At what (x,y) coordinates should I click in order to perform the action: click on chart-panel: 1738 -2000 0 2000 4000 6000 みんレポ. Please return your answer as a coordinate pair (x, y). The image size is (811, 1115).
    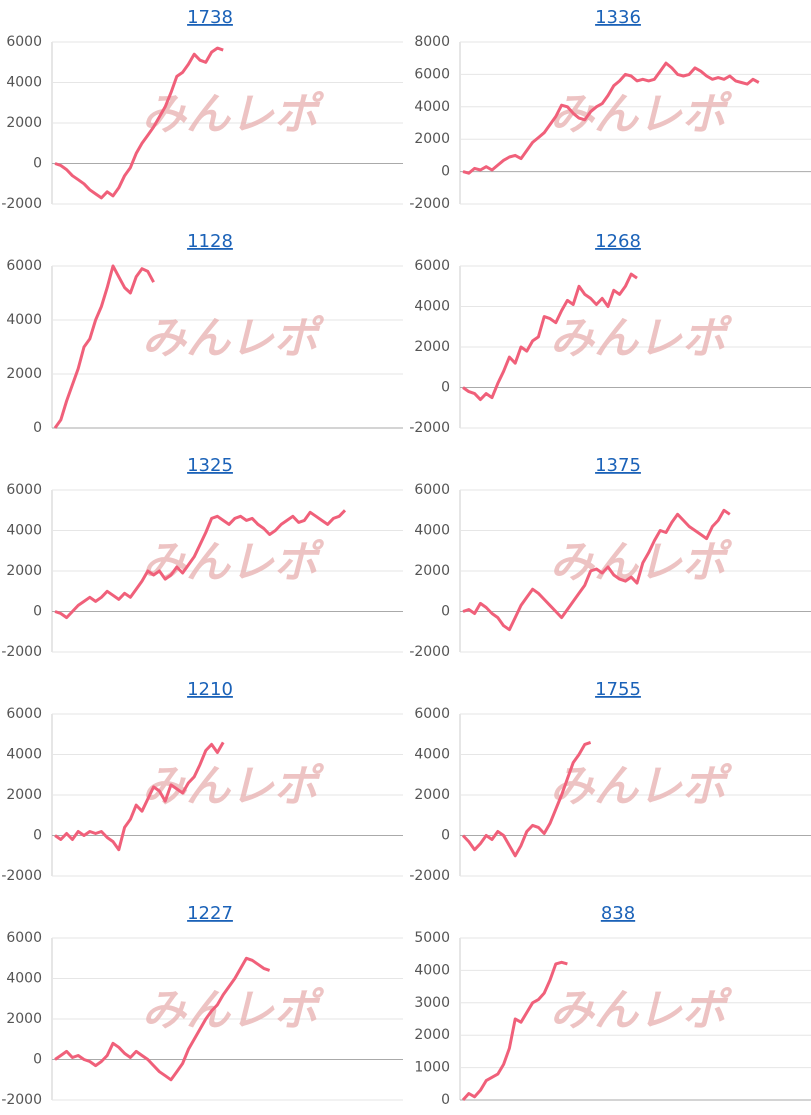
    Looking at the image, I should click on (202, 109).